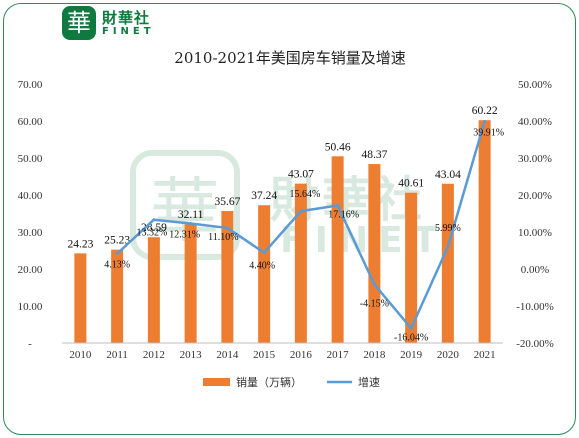 This screenshot has height=438, width=579. I want to click on legend-bar-label: 销量（万辆）, so click(269, 382).